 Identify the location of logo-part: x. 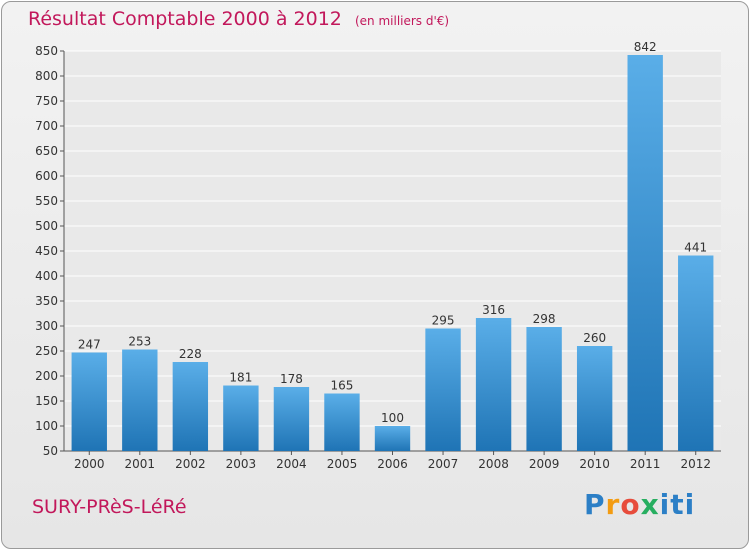
(650, 504).